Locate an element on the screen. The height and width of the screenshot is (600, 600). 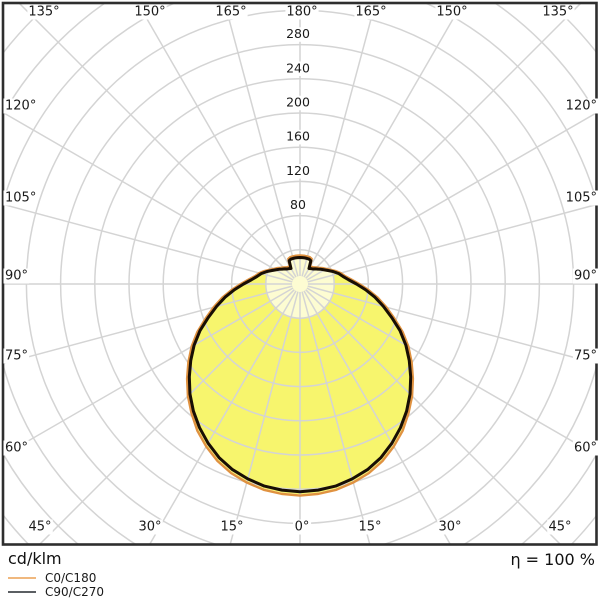
angle-label-right: 105° is located at coordinates (581, 198).